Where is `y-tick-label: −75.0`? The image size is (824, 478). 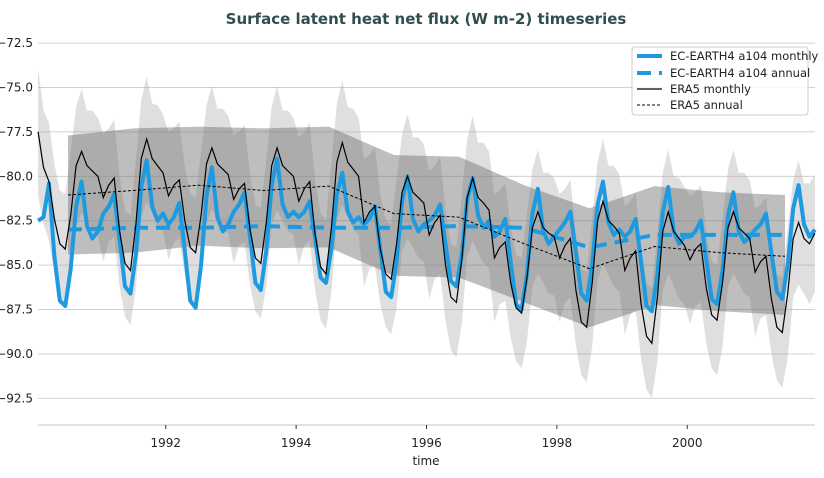
y-tick-label: −75.0 is located at coordinates (16, 88).